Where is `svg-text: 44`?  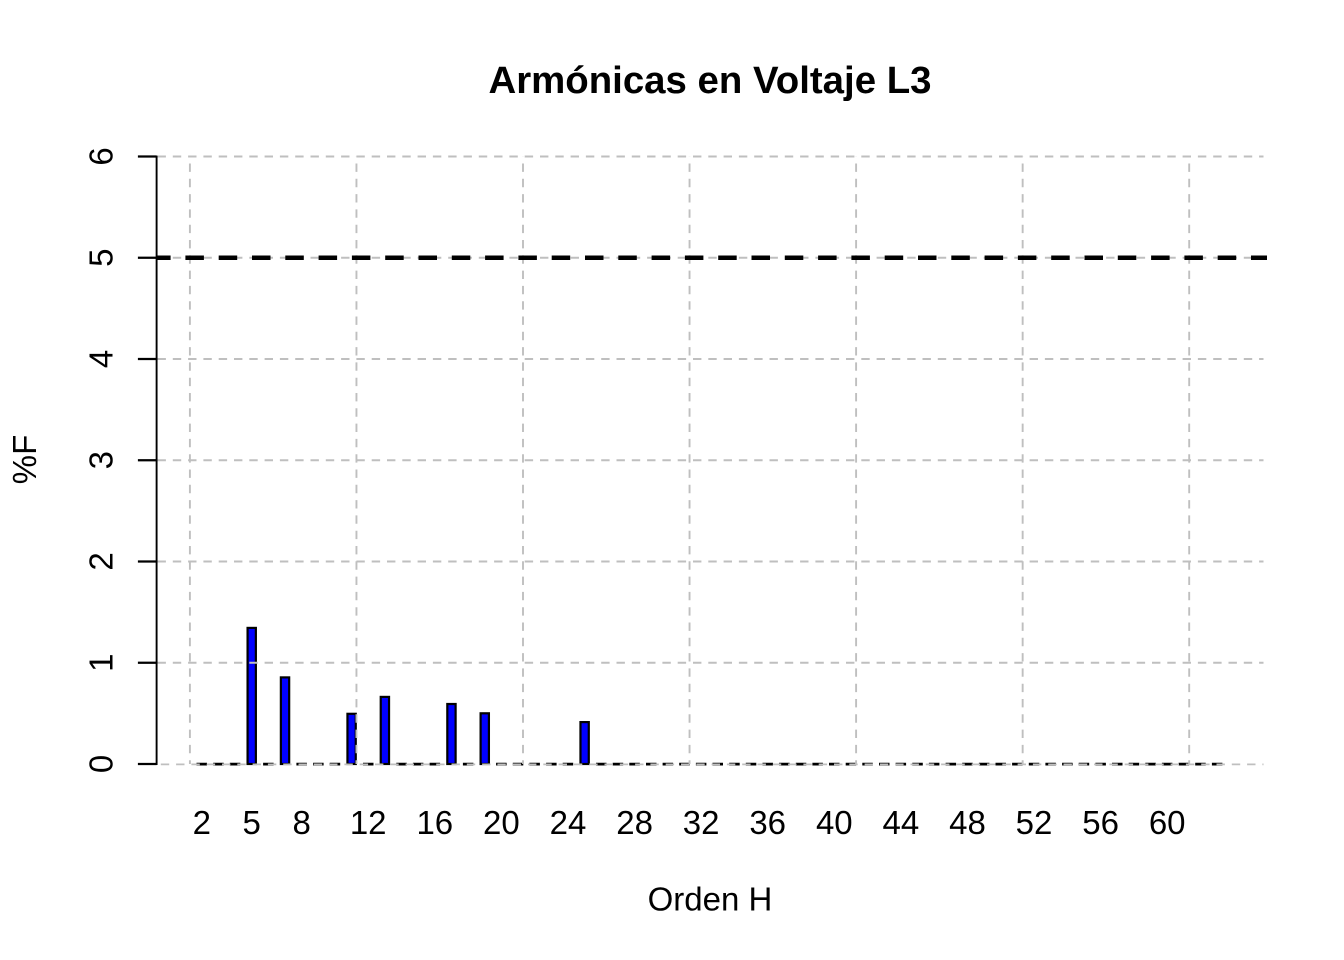 svg-text: 44 is located at coordinates (901, 822).